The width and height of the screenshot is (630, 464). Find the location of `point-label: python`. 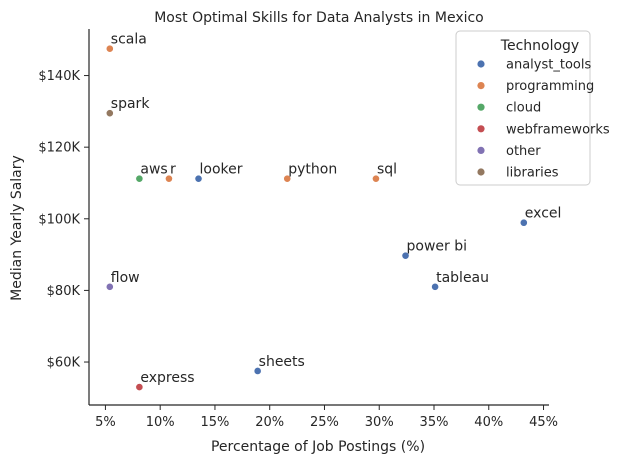

point-label: python is located at coordinates (312, 170).